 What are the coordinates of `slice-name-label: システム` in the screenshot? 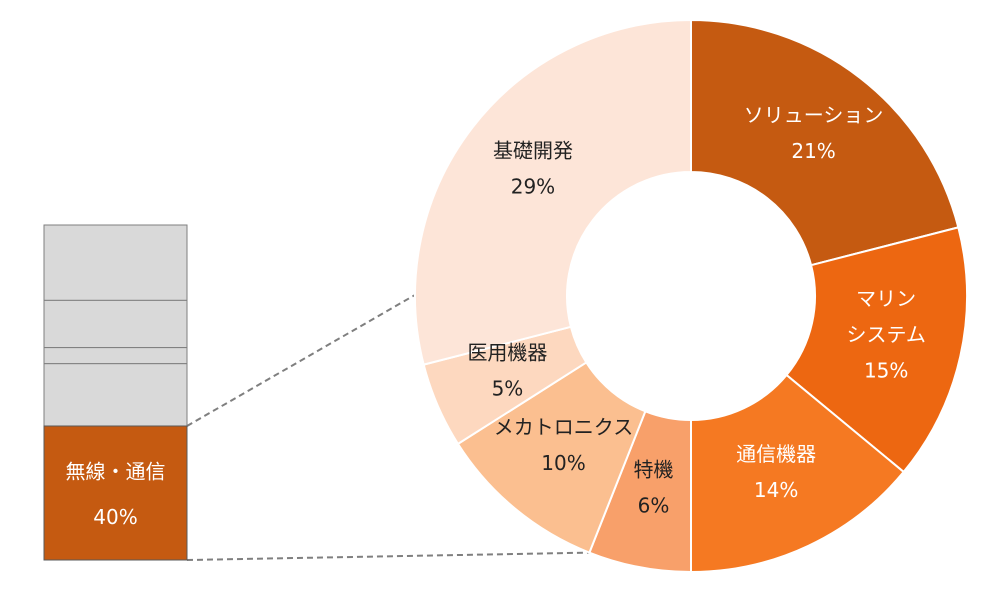 It's located at (885, 335).